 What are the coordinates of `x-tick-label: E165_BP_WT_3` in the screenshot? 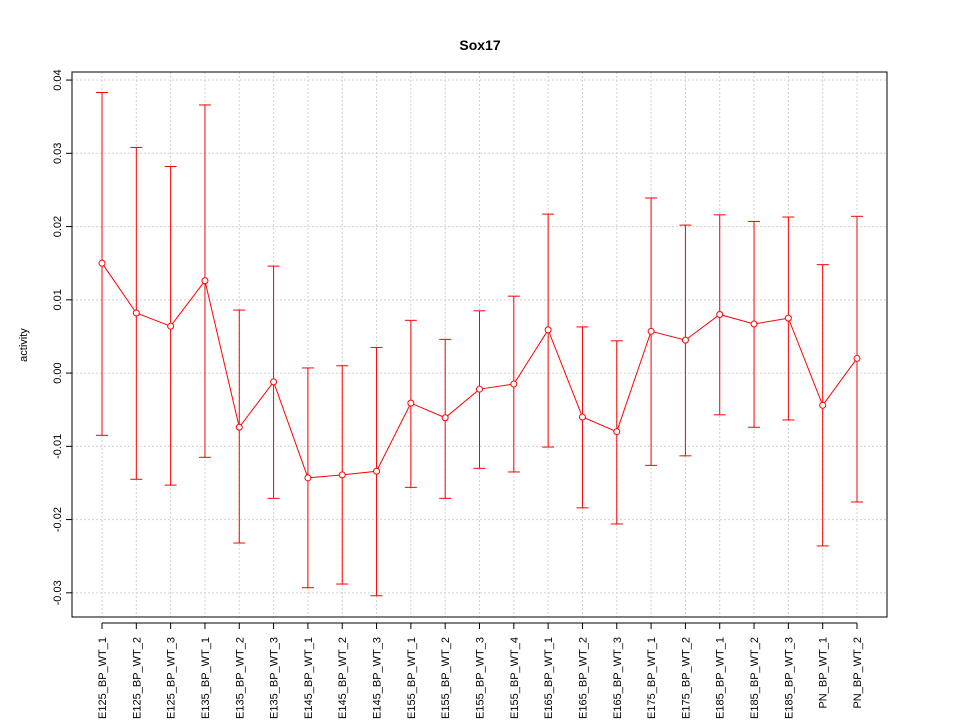 It's located at (618, 678).